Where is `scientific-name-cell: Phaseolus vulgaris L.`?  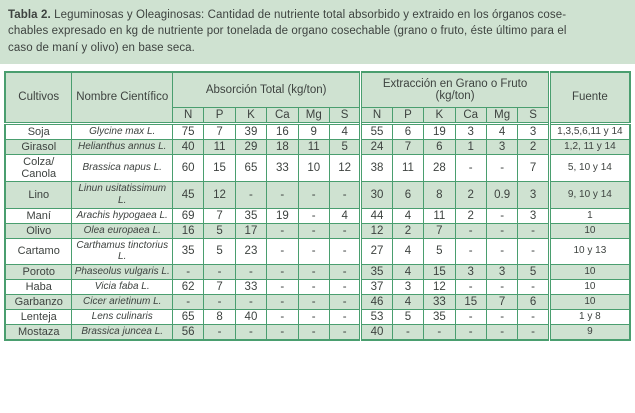
scientific-name-cell: Phaseolus vulgaris L. is located at coordinates (122, 272).